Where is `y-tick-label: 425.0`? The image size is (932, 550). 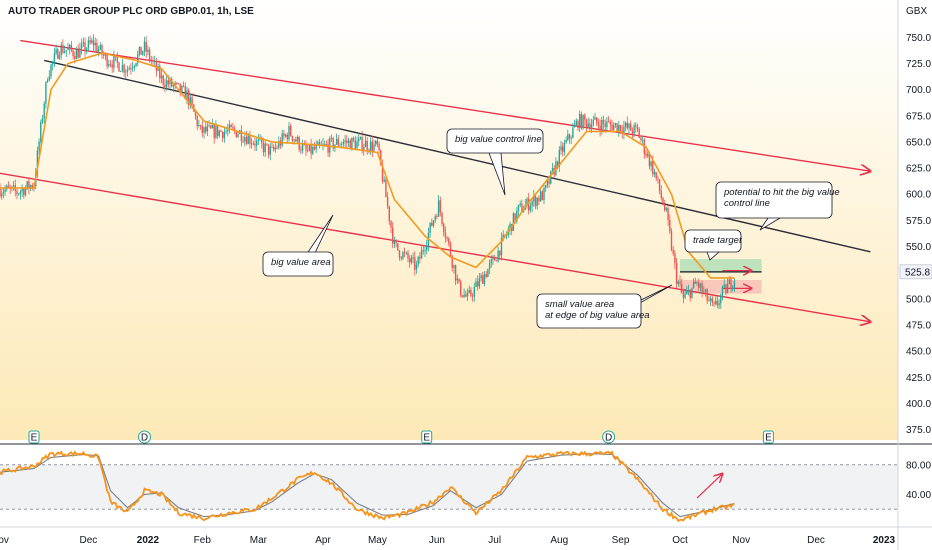 y-tick-label: 425.0 is located at coordinates (918, 378).